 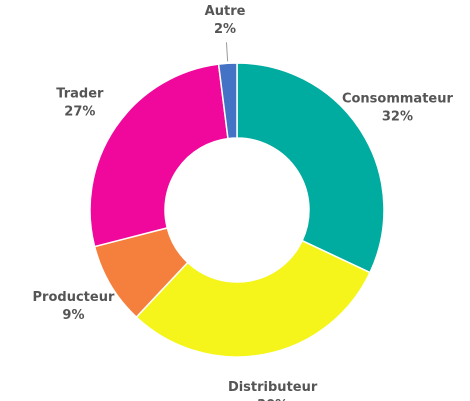 What do you see at coordinates (74, 297) in the screenshot?
I see `slice-label: Producteur` at bounding box center [74, 297].